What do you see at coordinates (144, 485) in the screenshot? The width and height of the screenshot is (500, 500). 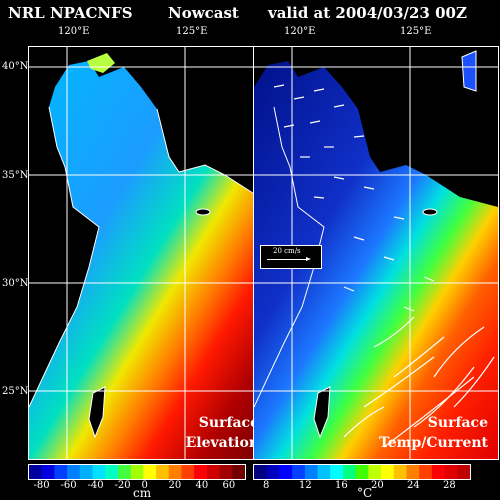 I see `elevation-tick: 0` at bounding box center [144, 485].